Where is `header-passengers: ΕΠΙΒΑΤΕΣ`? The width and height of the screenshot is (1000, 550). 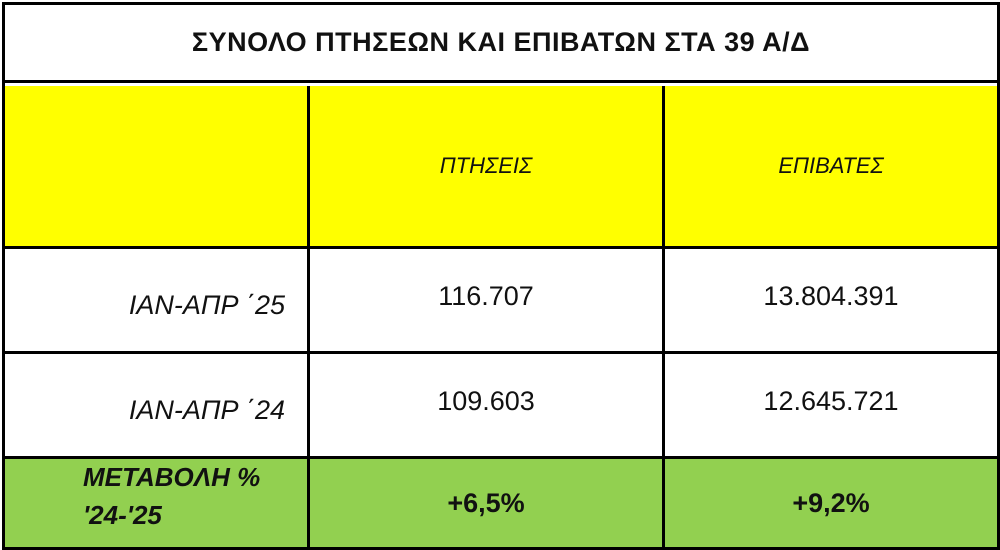 header-passengers: ΕΠΙΒΑΤΕΣ is located at coordinates (831, 167).